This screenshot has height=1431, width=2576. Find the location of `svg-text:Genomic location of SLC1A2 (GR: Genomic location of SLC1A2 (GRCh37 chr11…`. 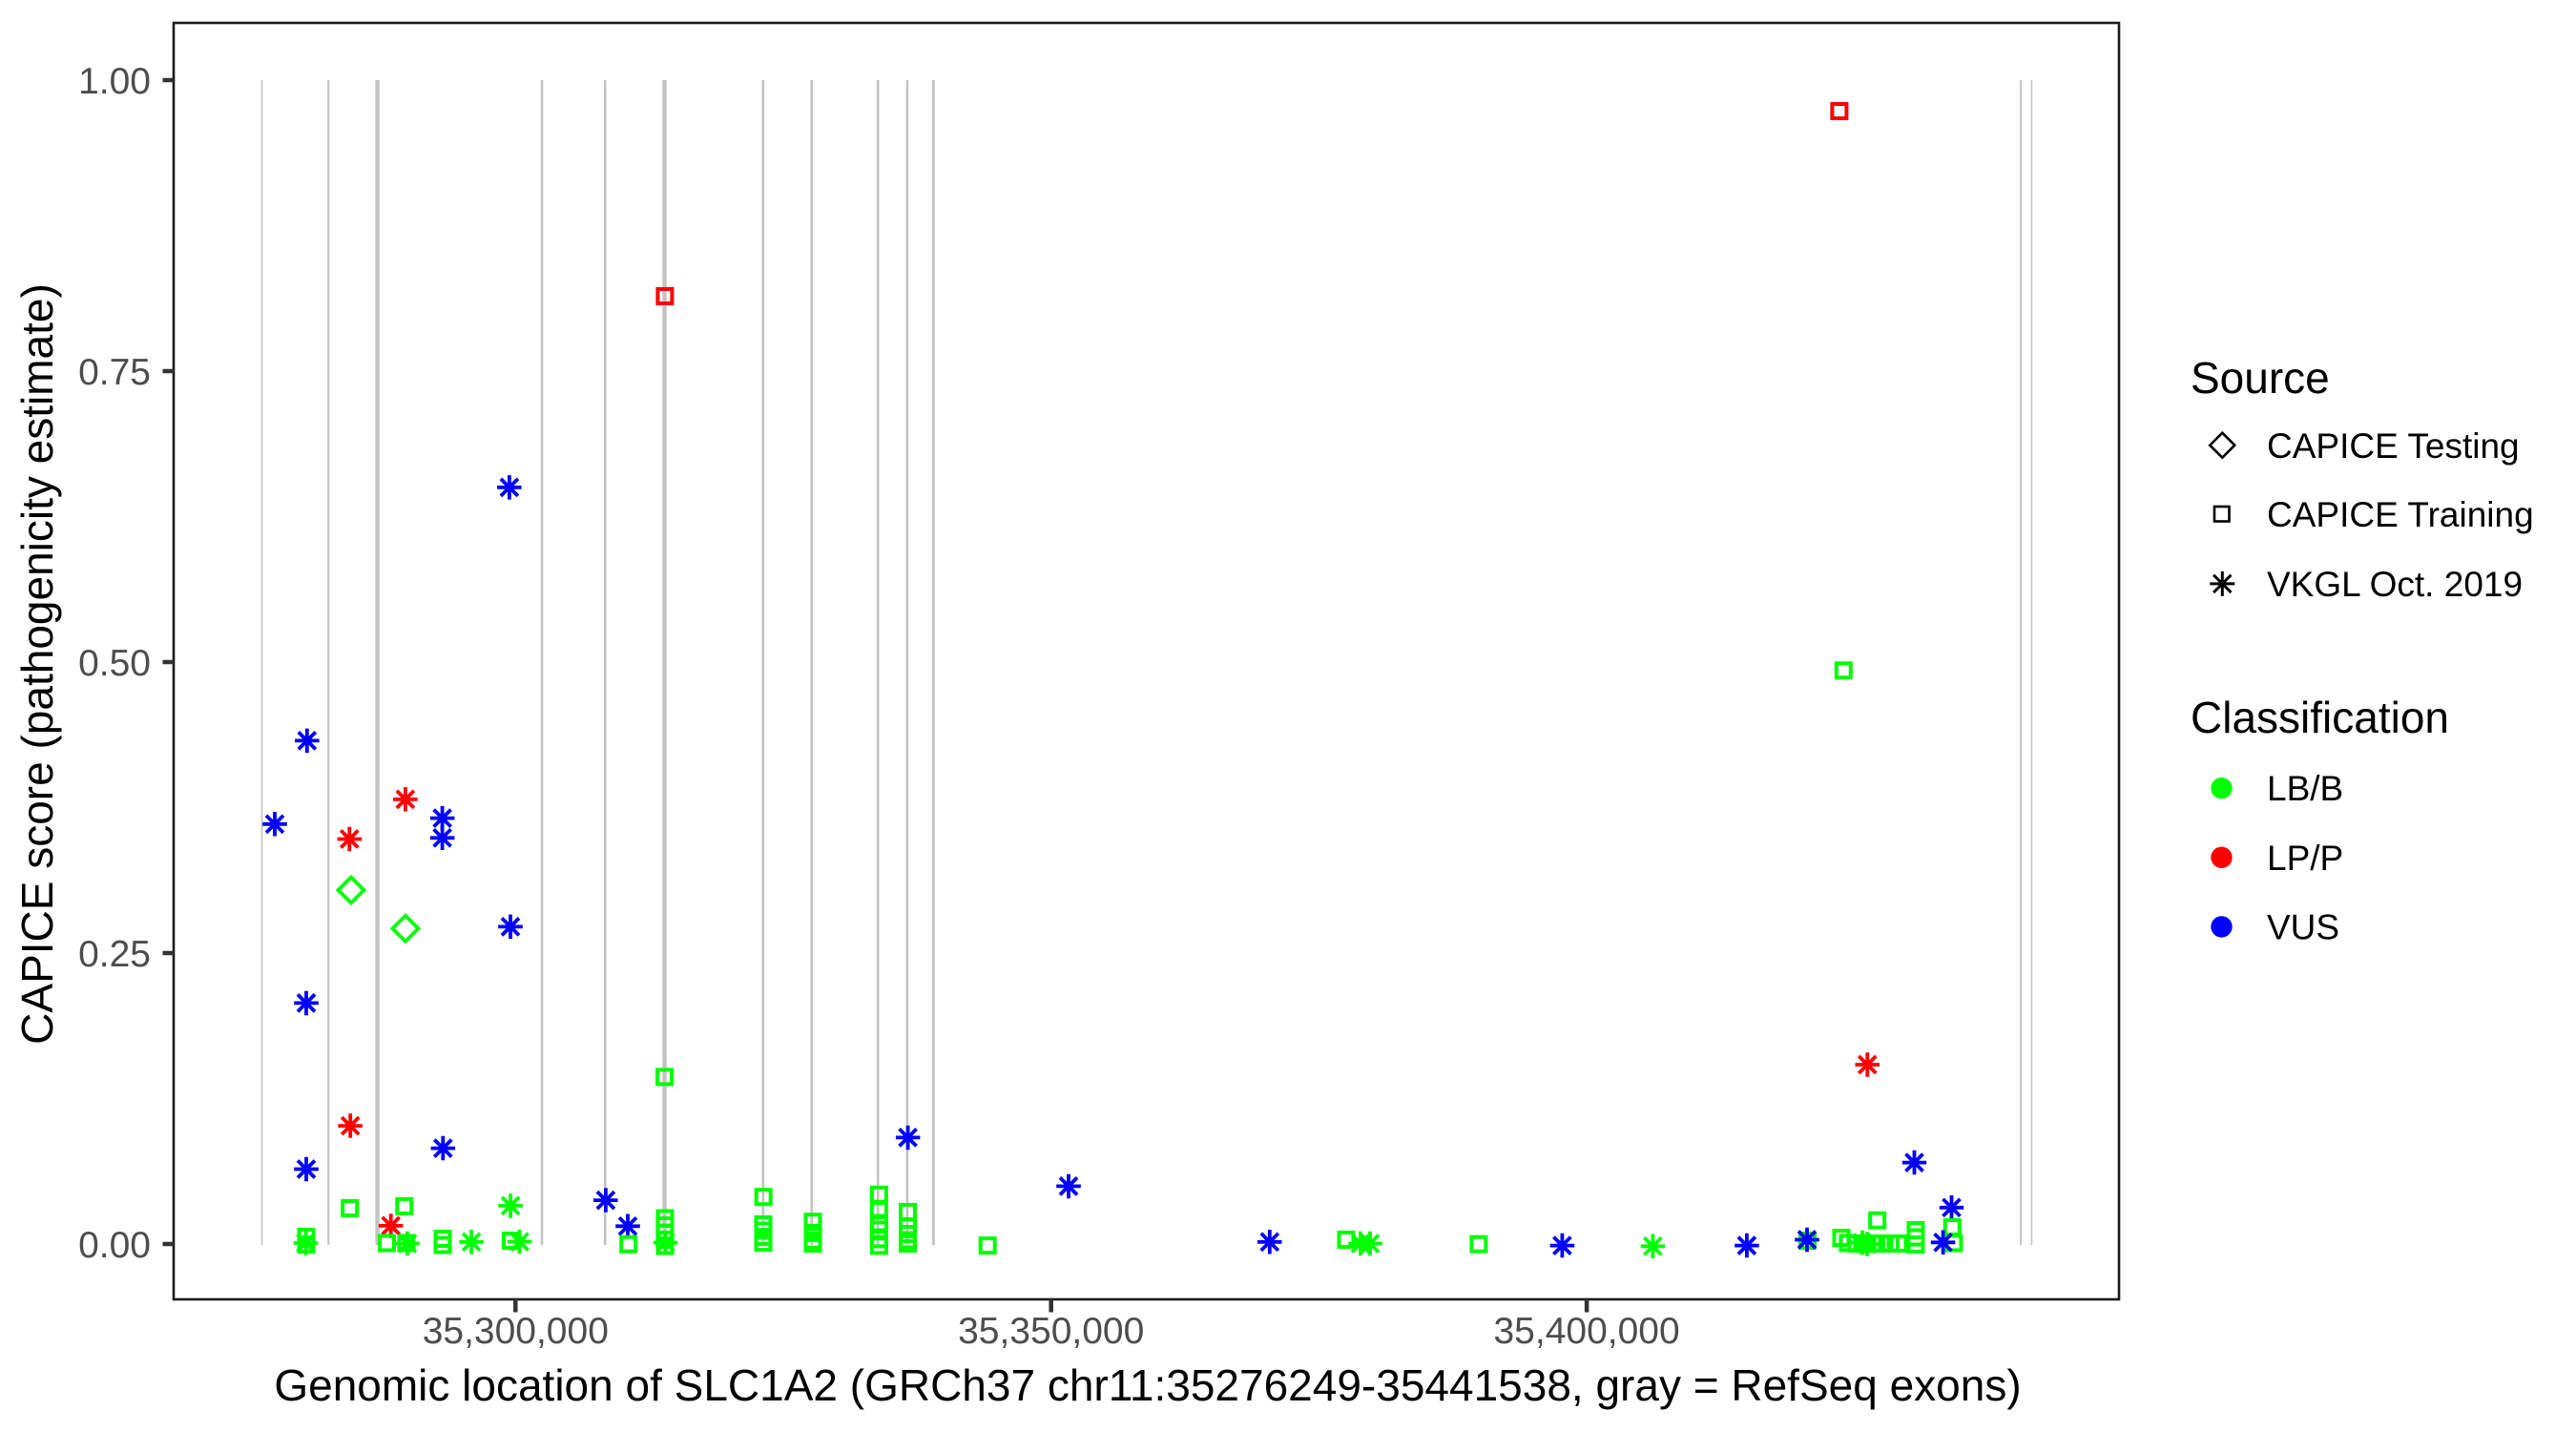

svg-text:Genomic location of SLC1A2 (GR: Genomic location of SLC1A2 (GRCh37 chr11… is located at coordinates (1147, 1385).